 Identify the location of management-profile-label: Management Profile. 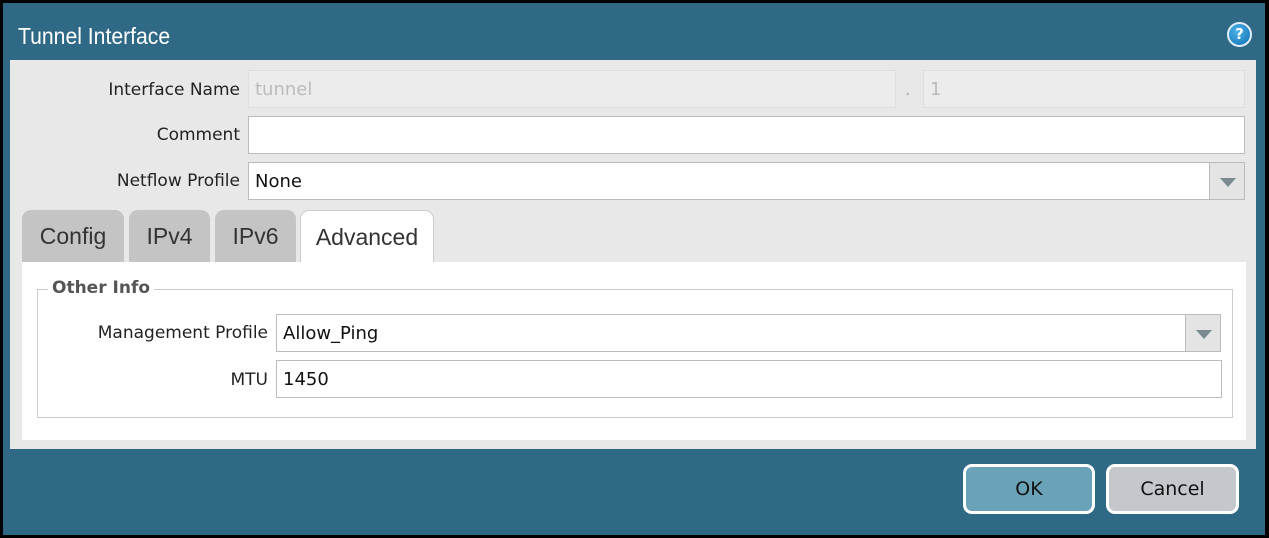
(182, 333).